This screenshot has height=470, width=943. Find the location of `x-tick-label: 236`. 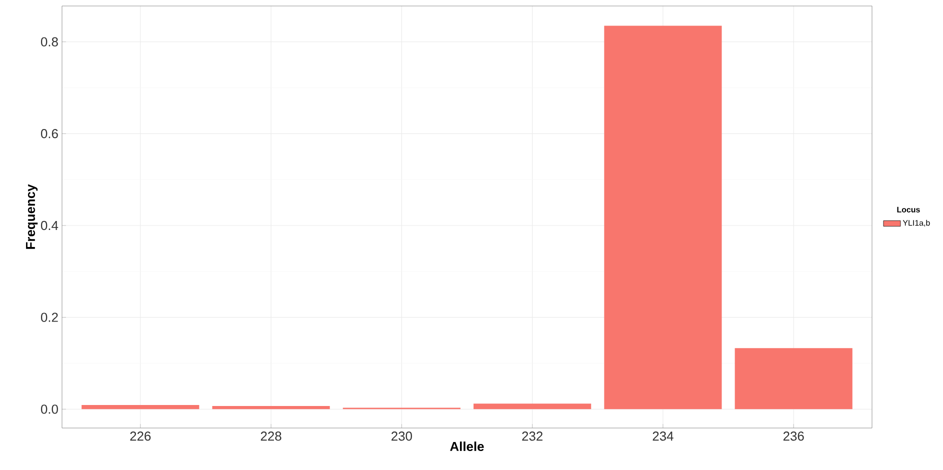

x-tick-label: 236 is located at coordinates (793, 436).